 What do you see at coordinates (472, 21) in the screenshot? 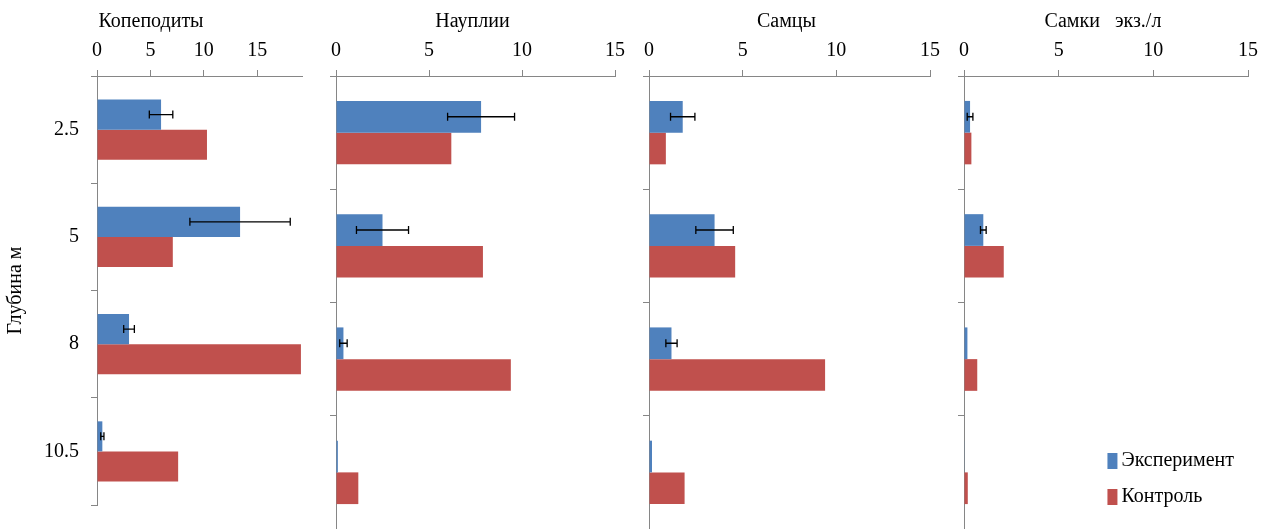
I see `chart-title: Науплии` at bounding box center [472, 21].